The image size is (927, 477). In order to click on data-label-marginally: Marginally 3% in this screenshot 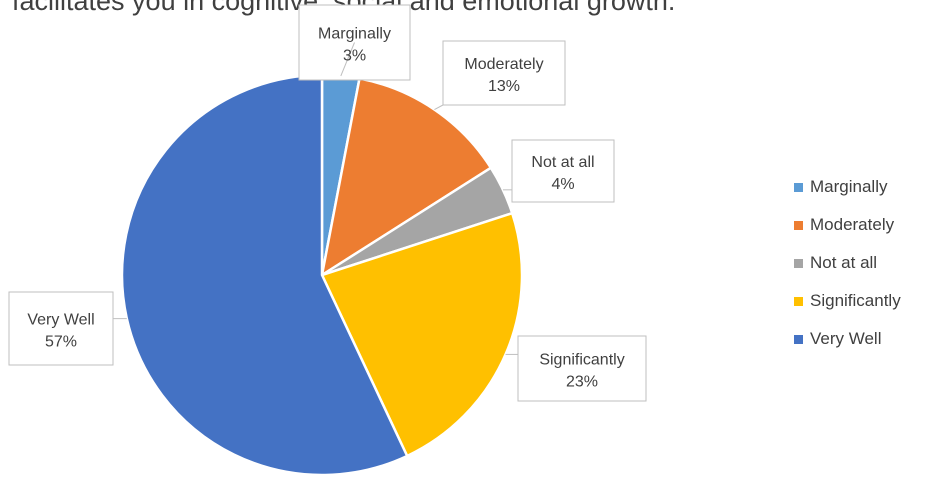, I will do `click(354, 42)`.